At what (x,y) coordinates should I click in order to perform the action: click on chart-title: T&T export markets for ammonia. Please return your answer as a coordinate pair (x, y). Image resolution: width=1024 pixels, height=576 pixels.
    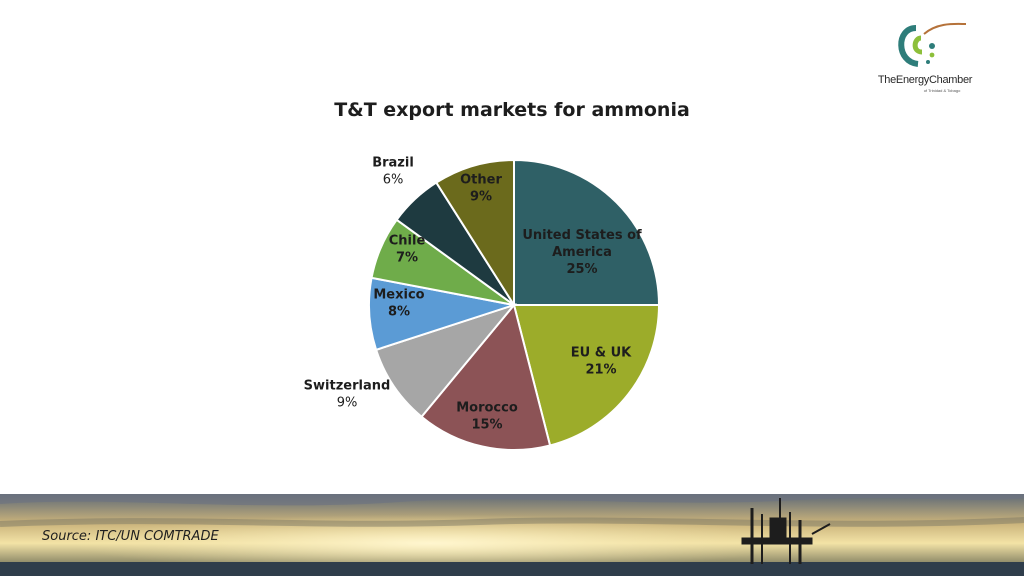
    Looking at the image, I should click on (512, 110).